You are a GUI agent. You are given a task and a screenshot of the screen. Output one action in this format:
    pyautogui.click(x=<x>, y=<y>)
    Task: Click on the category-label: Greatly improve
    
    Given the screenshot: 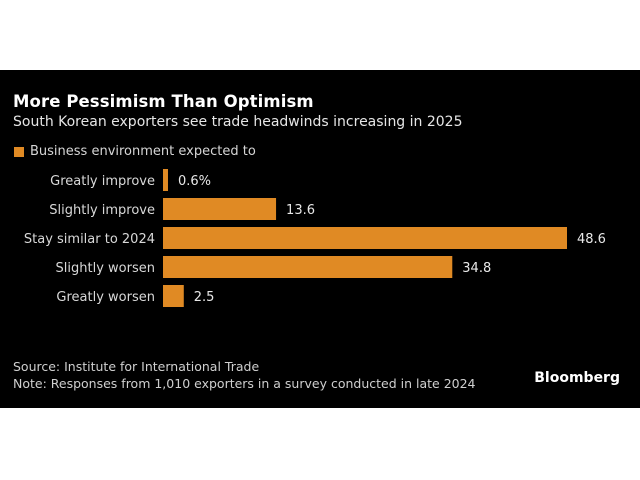 What is the action you would take?
    pyautogui.click(x=102, y=181)
    